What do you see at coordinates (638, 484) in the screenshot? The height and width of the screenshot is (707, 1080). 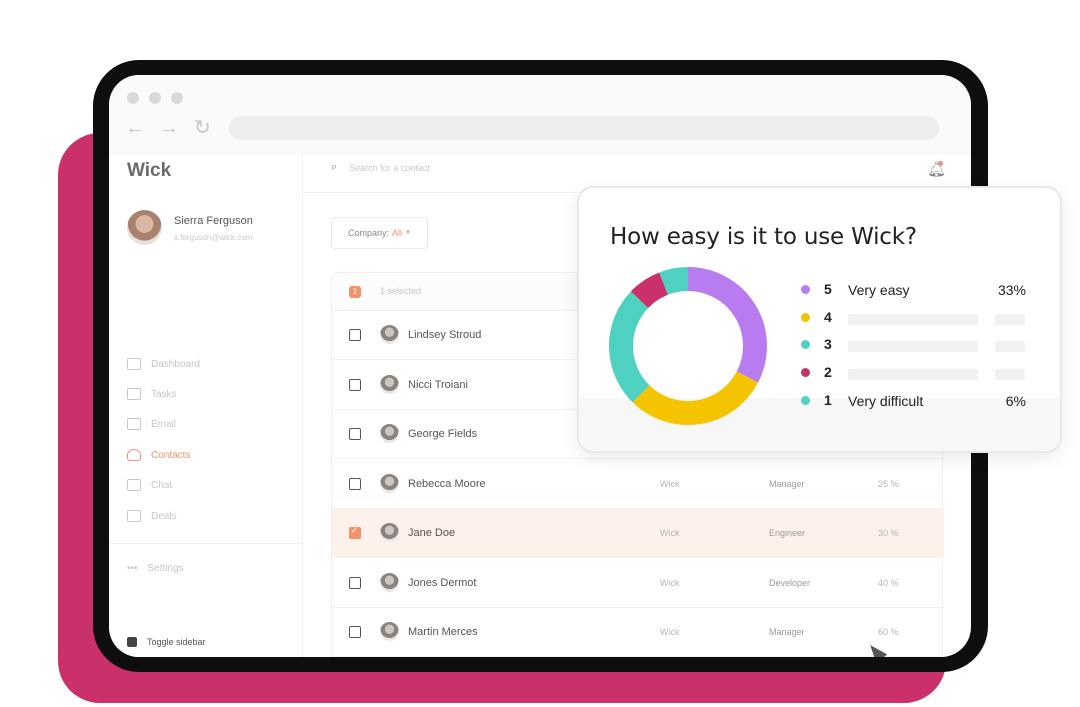 I see `table-row: Rebecca Moore Wick Manager 25 %` at bounding box center [638, 484].